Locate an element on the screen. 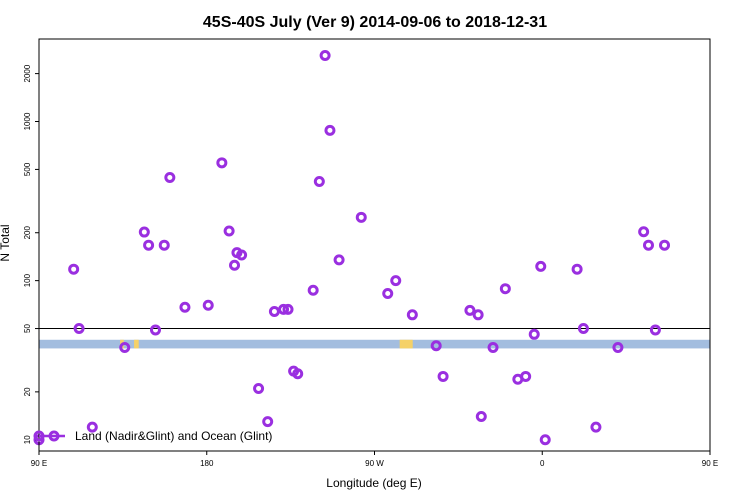  x-tick-label: 90 W is located at coordinates (374, 463).